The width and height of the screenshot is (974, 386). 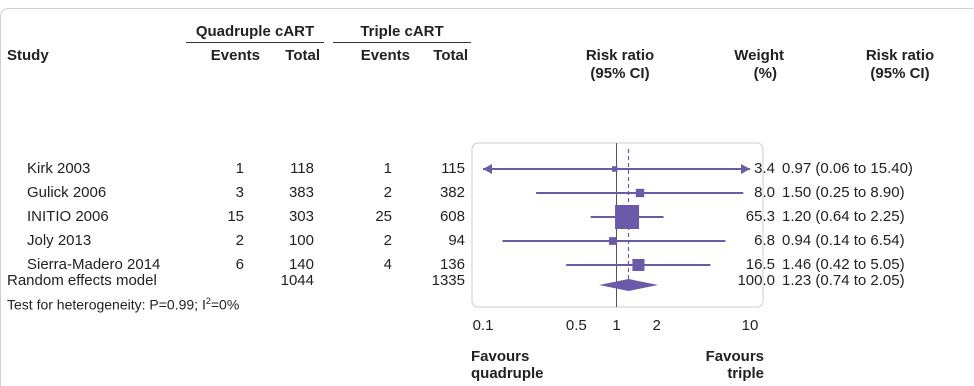 What do you see at coordinates (900, 73) in the screenshot?
I see `header-rrci-line2: (95% CI)` at bounding box center [900, 73].